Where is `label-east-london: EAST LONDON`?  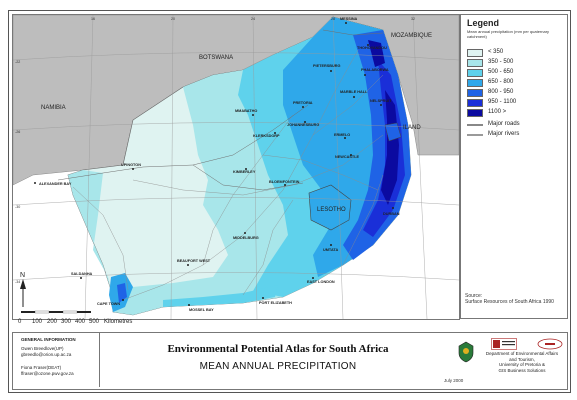
label-east-london: EAST LONDON is located at coordinates (321, 282).